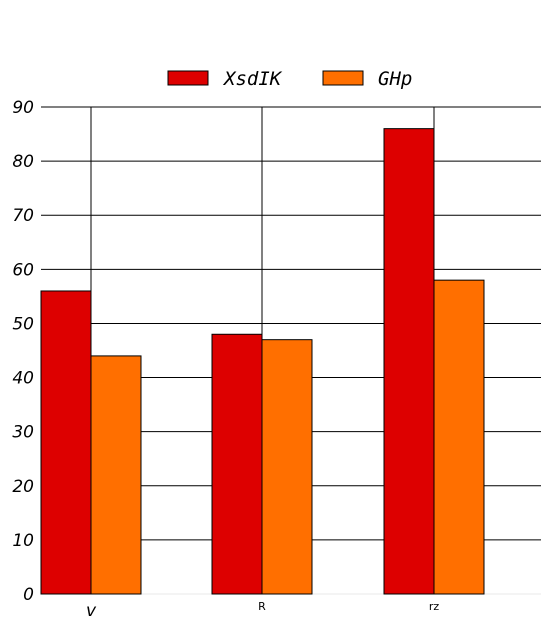 Image resolution: width=553 pixels, height=637 pixels. Describe the element at coordinates (23, 487) in the screenshot. I see `y-tick-label: 20` at that location.